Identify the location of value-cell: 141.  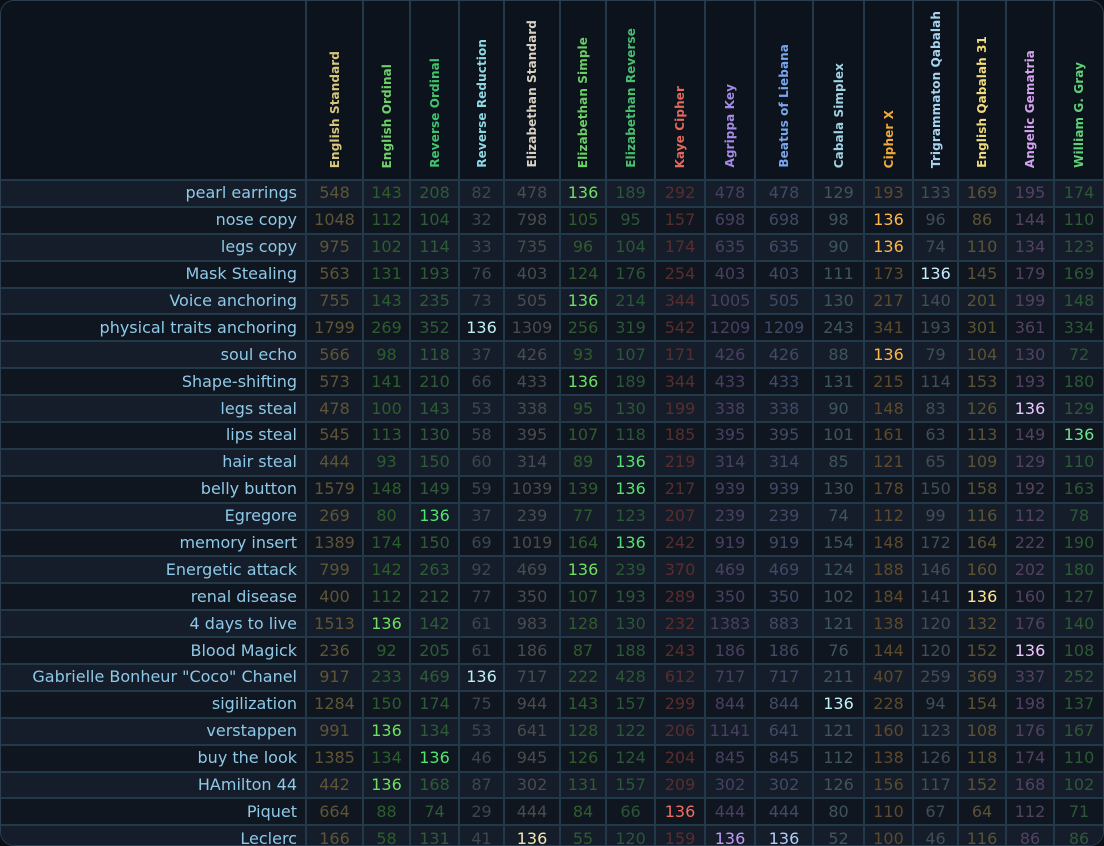
(936, 597).